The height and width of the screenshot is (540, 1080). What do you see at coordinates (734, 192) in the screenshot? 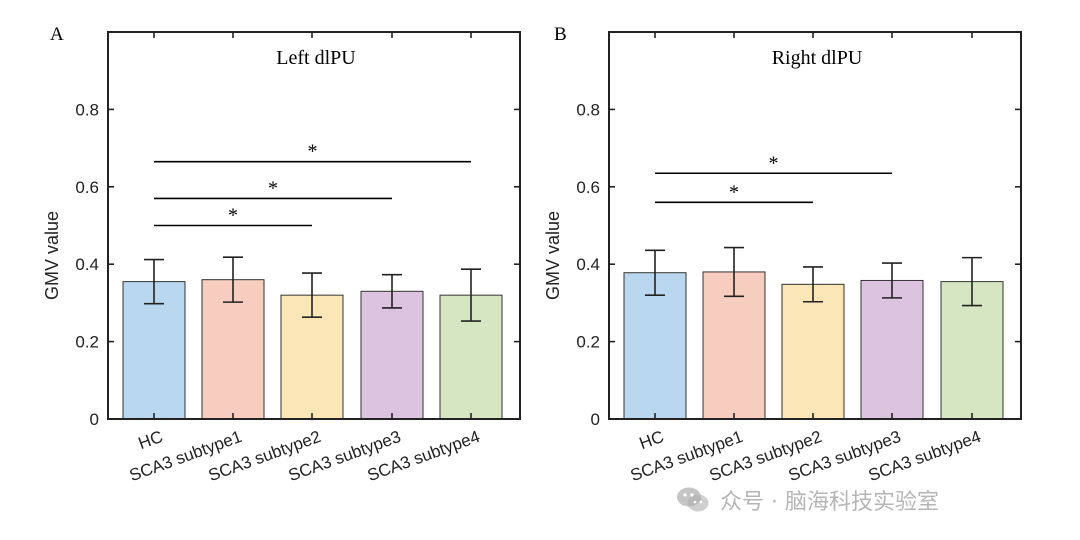
I see `chart-b-significance-star-1: *` at bounding box center [734, 192].